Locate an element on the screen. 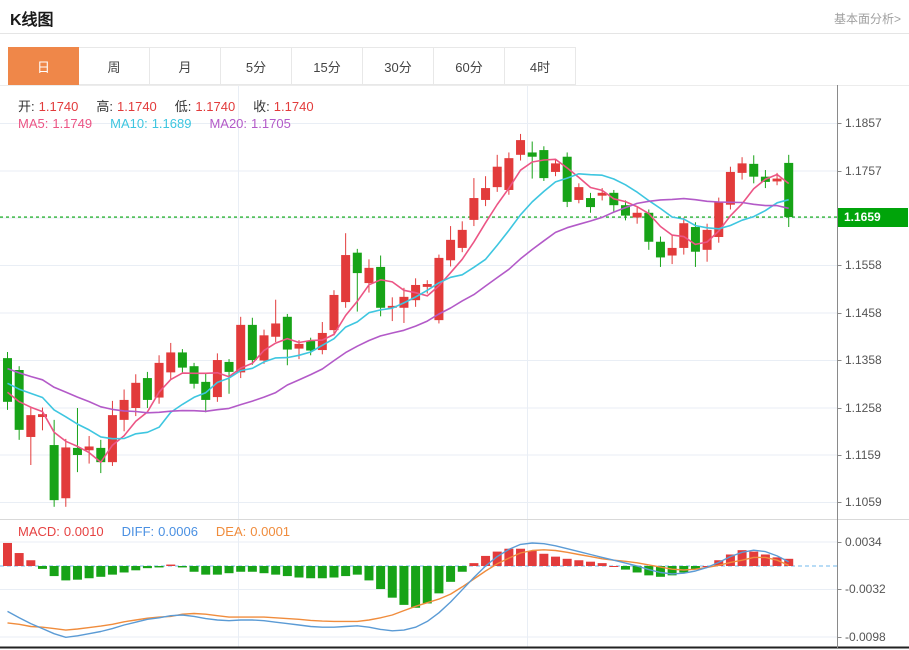 Image resolution: width=909 pixels, height=650 pixels. main-axis-tick: 1.1857 is located at coordinates (863, 123).